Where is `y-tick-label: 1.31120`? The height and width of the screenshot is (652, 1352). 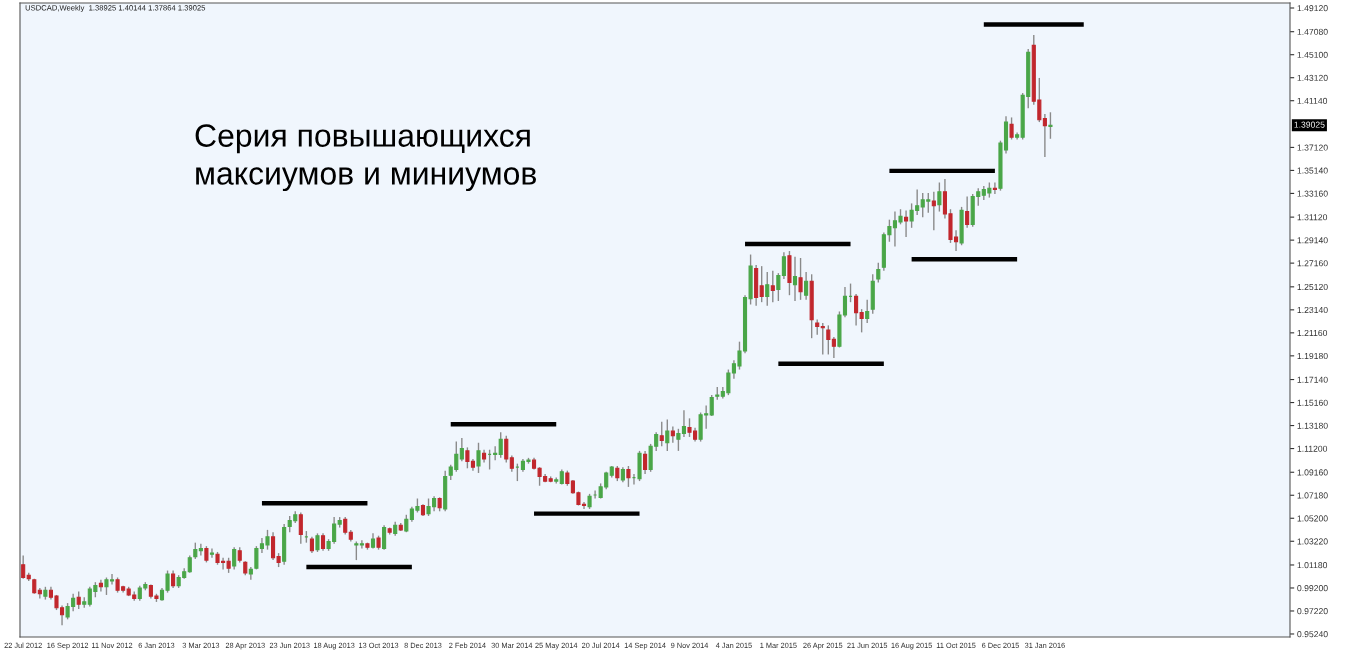 y-tick-label: 1.31120 is located at coordinates (1312, 217).